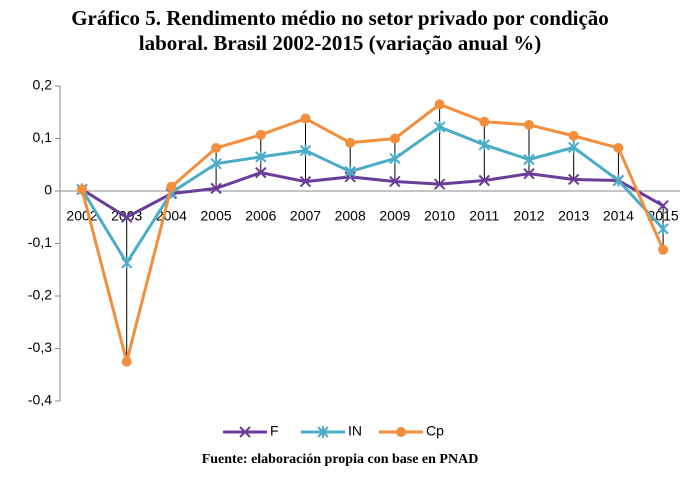  What do you see at coordinates (618, 216) in the screenshot?
I see `x-tick-label: 2014` at bounding box center [618, 216].